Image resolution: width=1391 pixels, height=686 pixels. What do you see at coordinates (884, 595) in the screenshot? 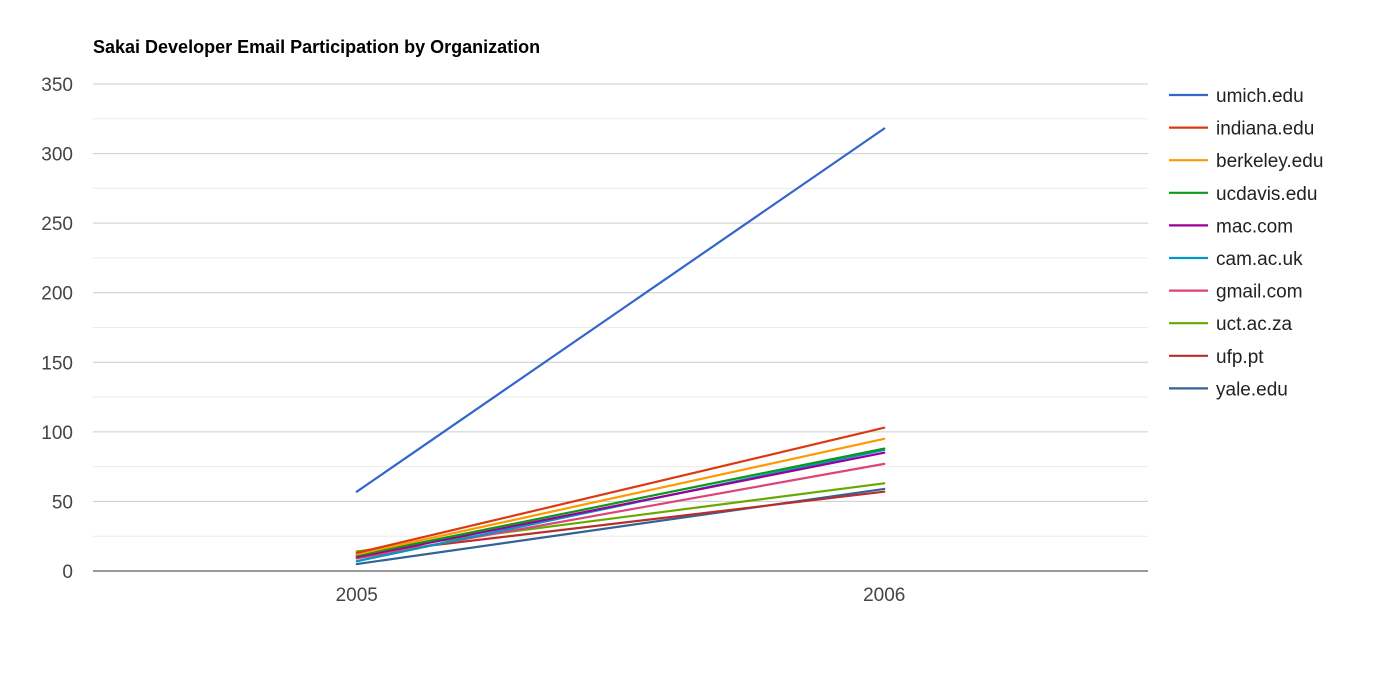
I see `x-tick-label: 2006` at bounding box center [884, 595].